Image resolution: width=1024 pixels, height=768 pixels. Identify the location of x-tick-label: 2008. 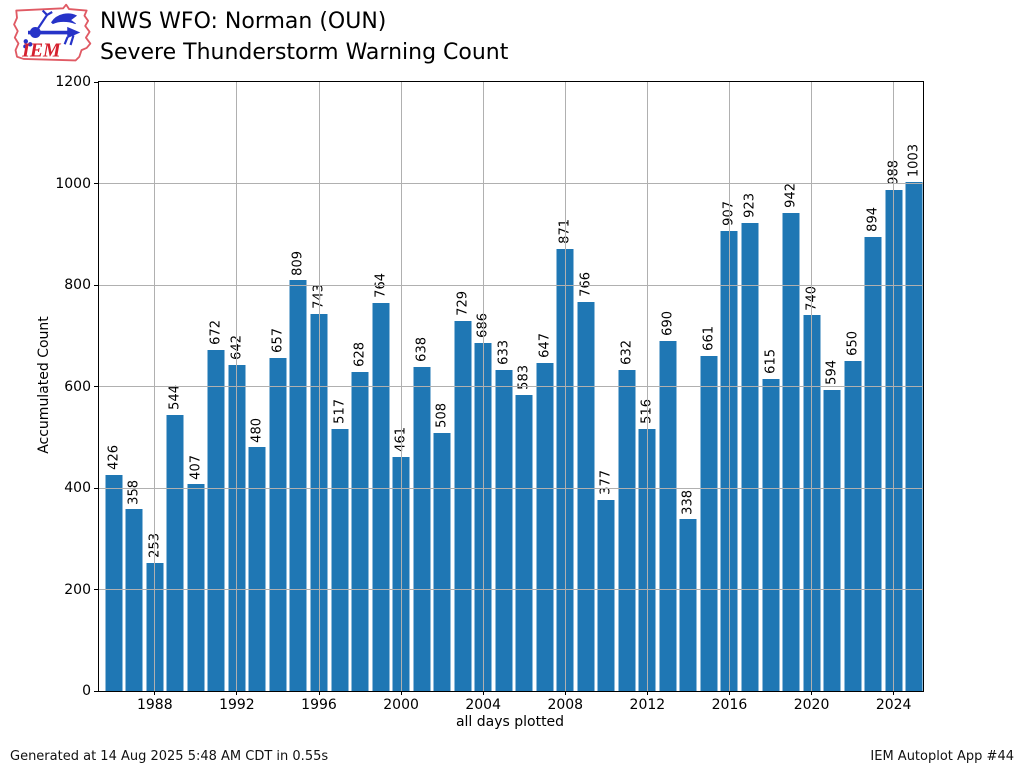
(565, 705).